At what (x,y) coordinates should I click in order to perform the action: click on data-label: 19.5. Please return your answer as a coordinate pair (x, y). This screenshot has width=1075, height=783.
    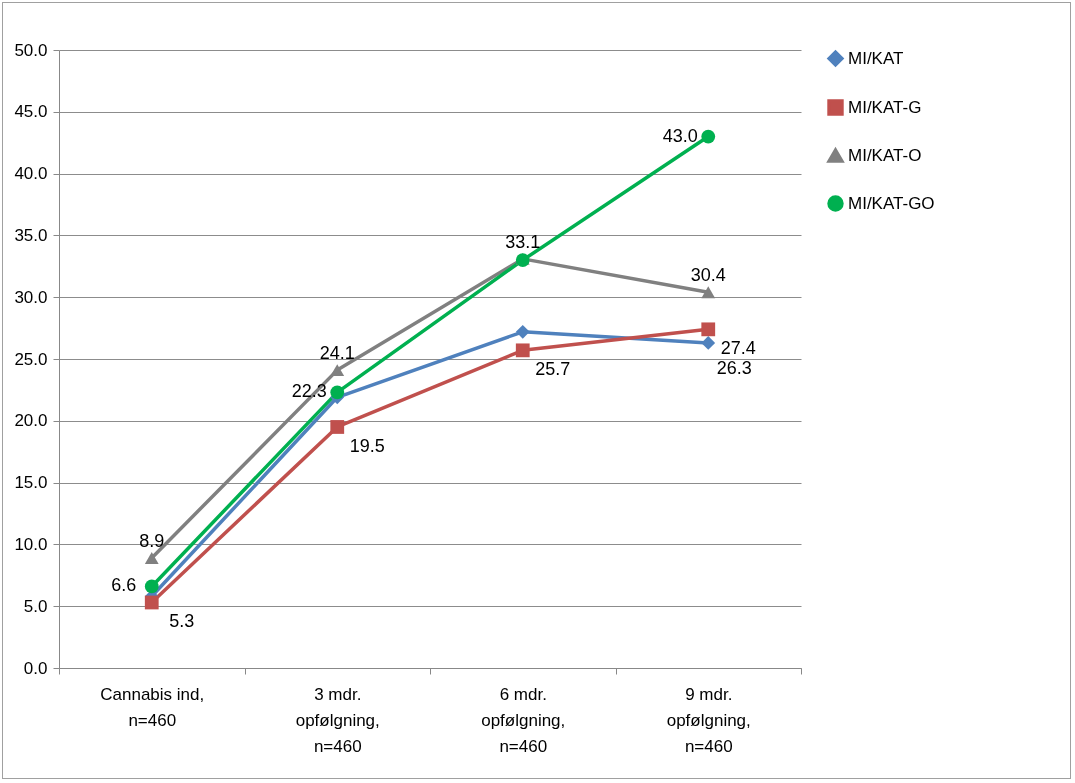
    Looking at the image, I should click on (367, 445).